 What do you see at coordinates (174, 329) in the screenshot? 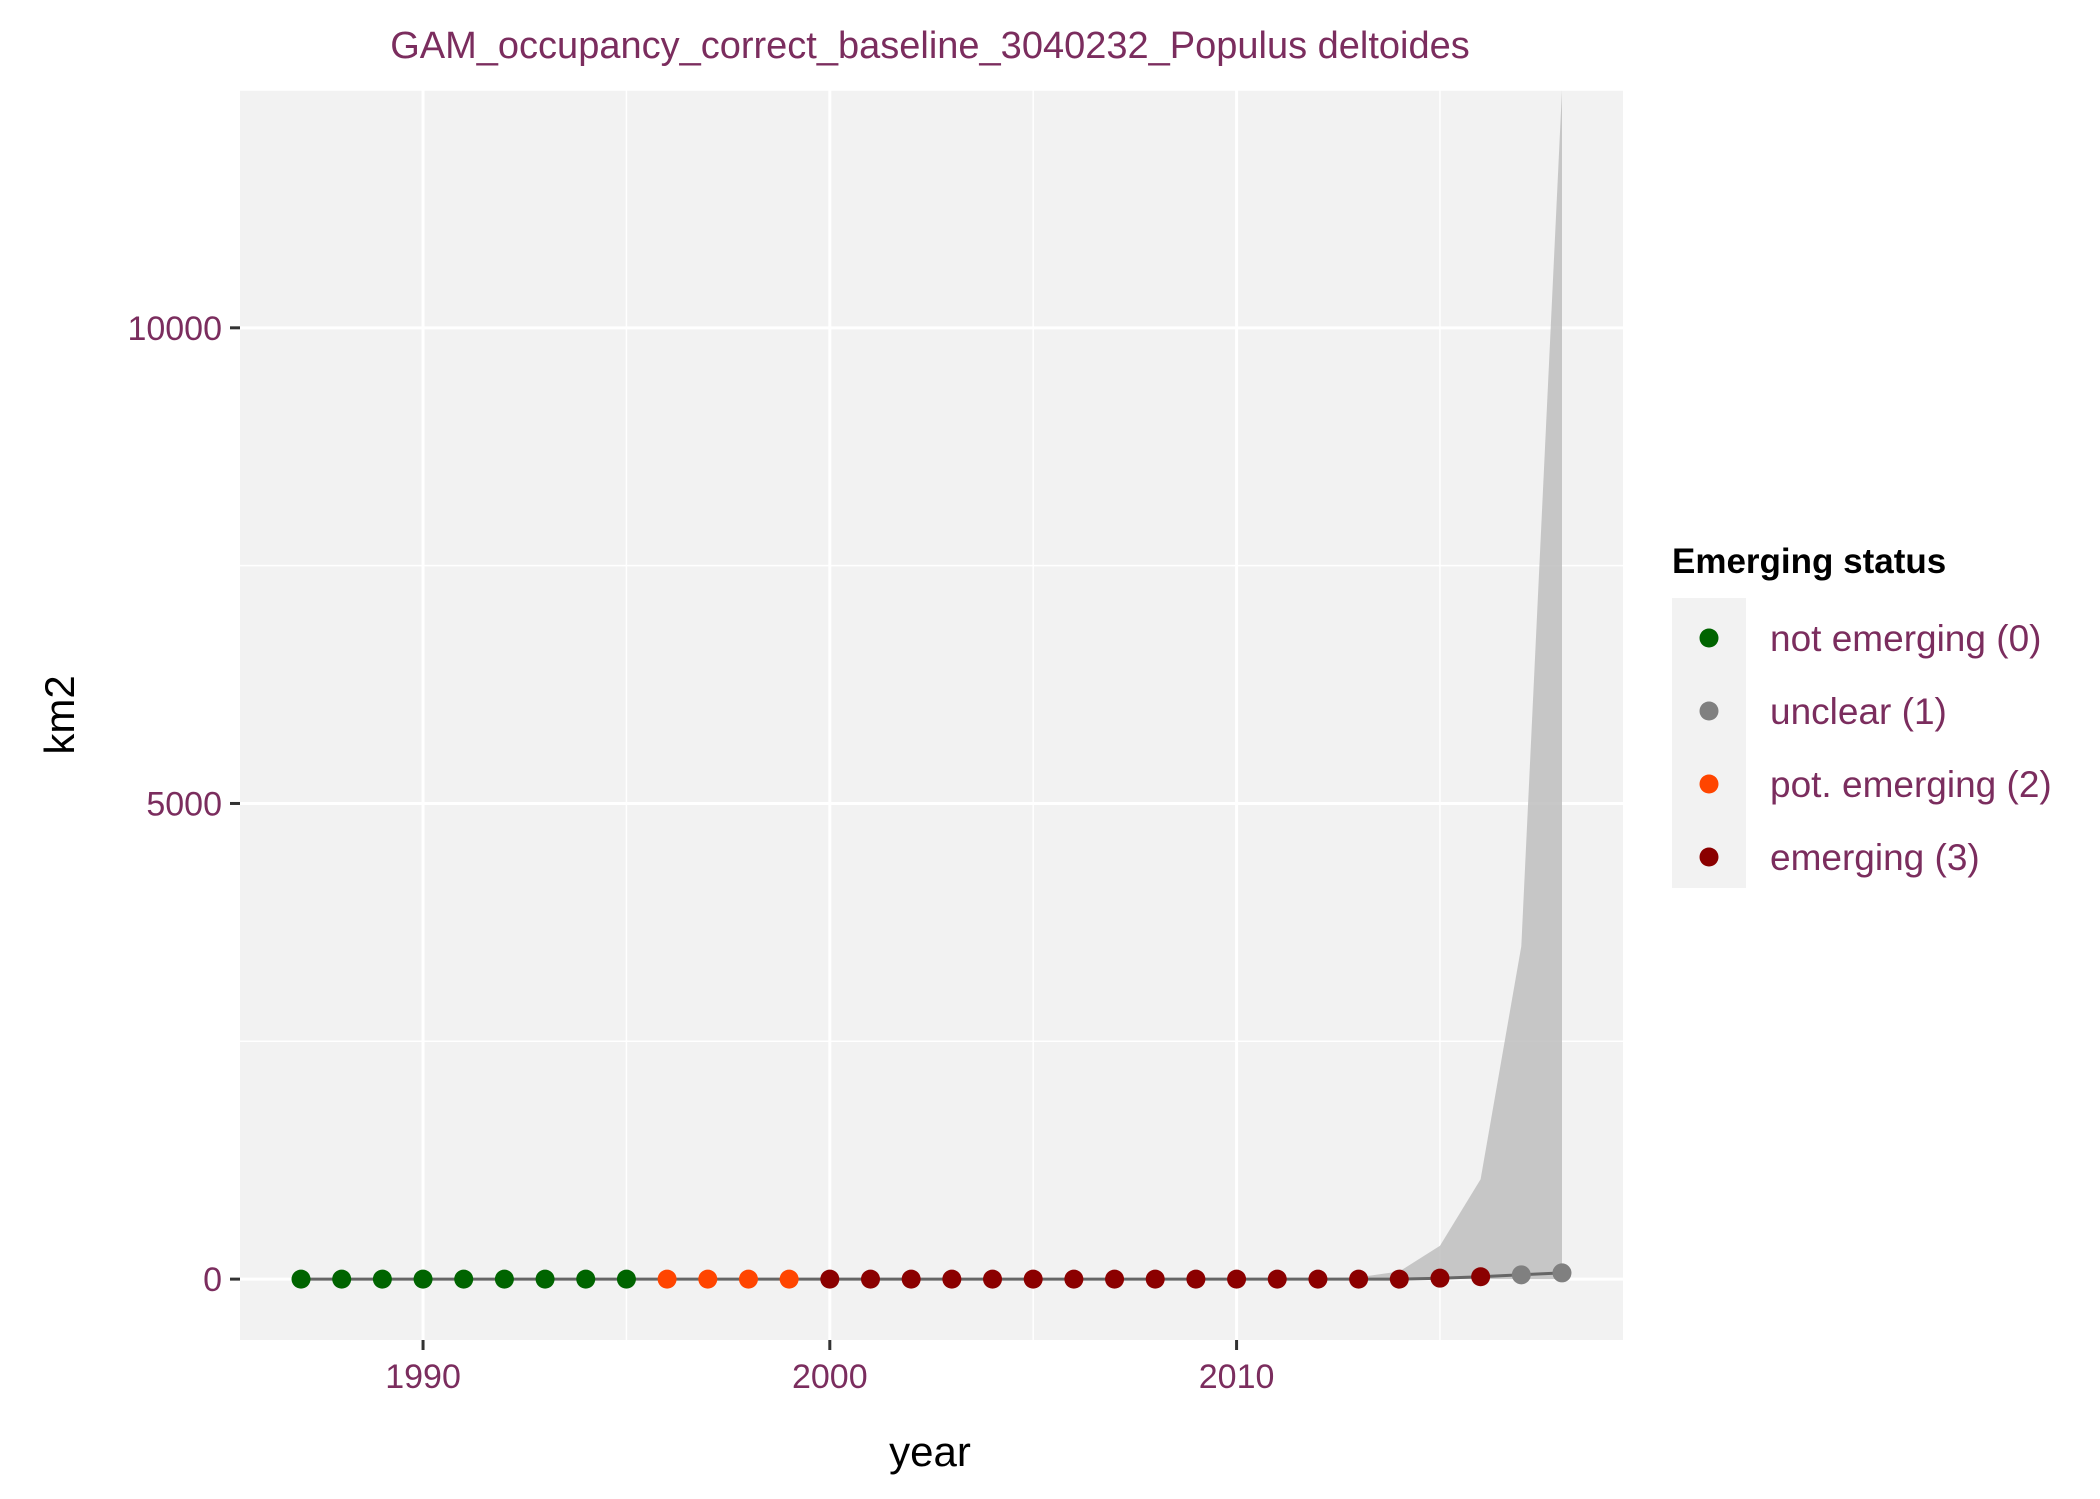
I see `y-tick-label: 10000` at bounding box center [174, 329].